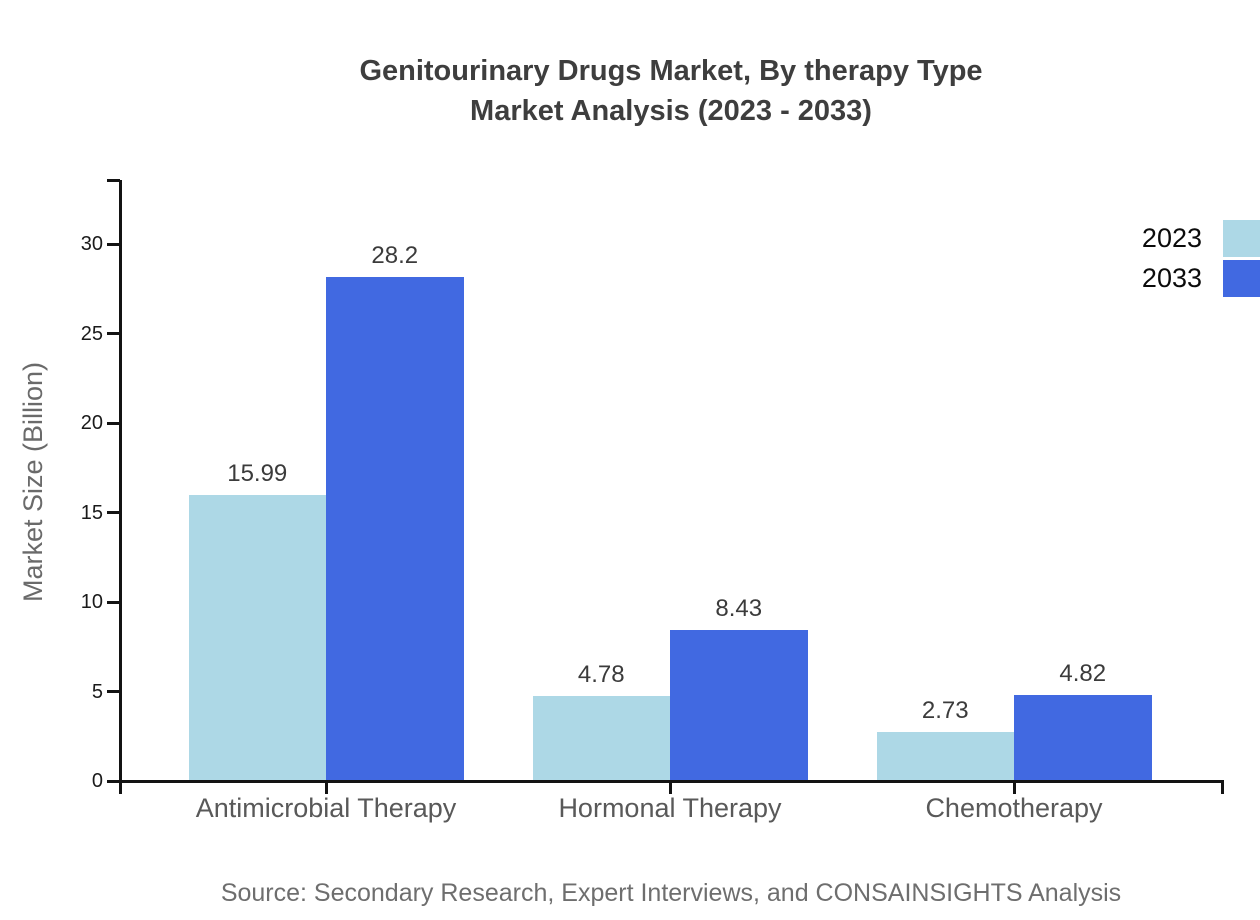 The height and width of the screenshot is (920, 1260). Describe the element at coordinates (1083, 737) in the screenshot. I see `bar-2033-chemotherapy` at that location.